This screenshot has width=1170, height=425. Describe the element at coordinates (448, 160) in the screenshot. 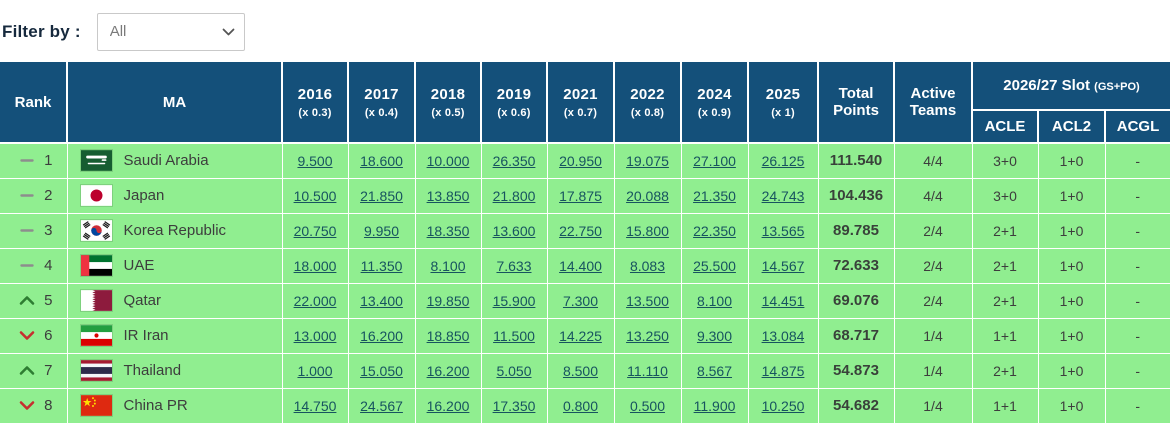

I see `year-points-link: 10.000` at that location.